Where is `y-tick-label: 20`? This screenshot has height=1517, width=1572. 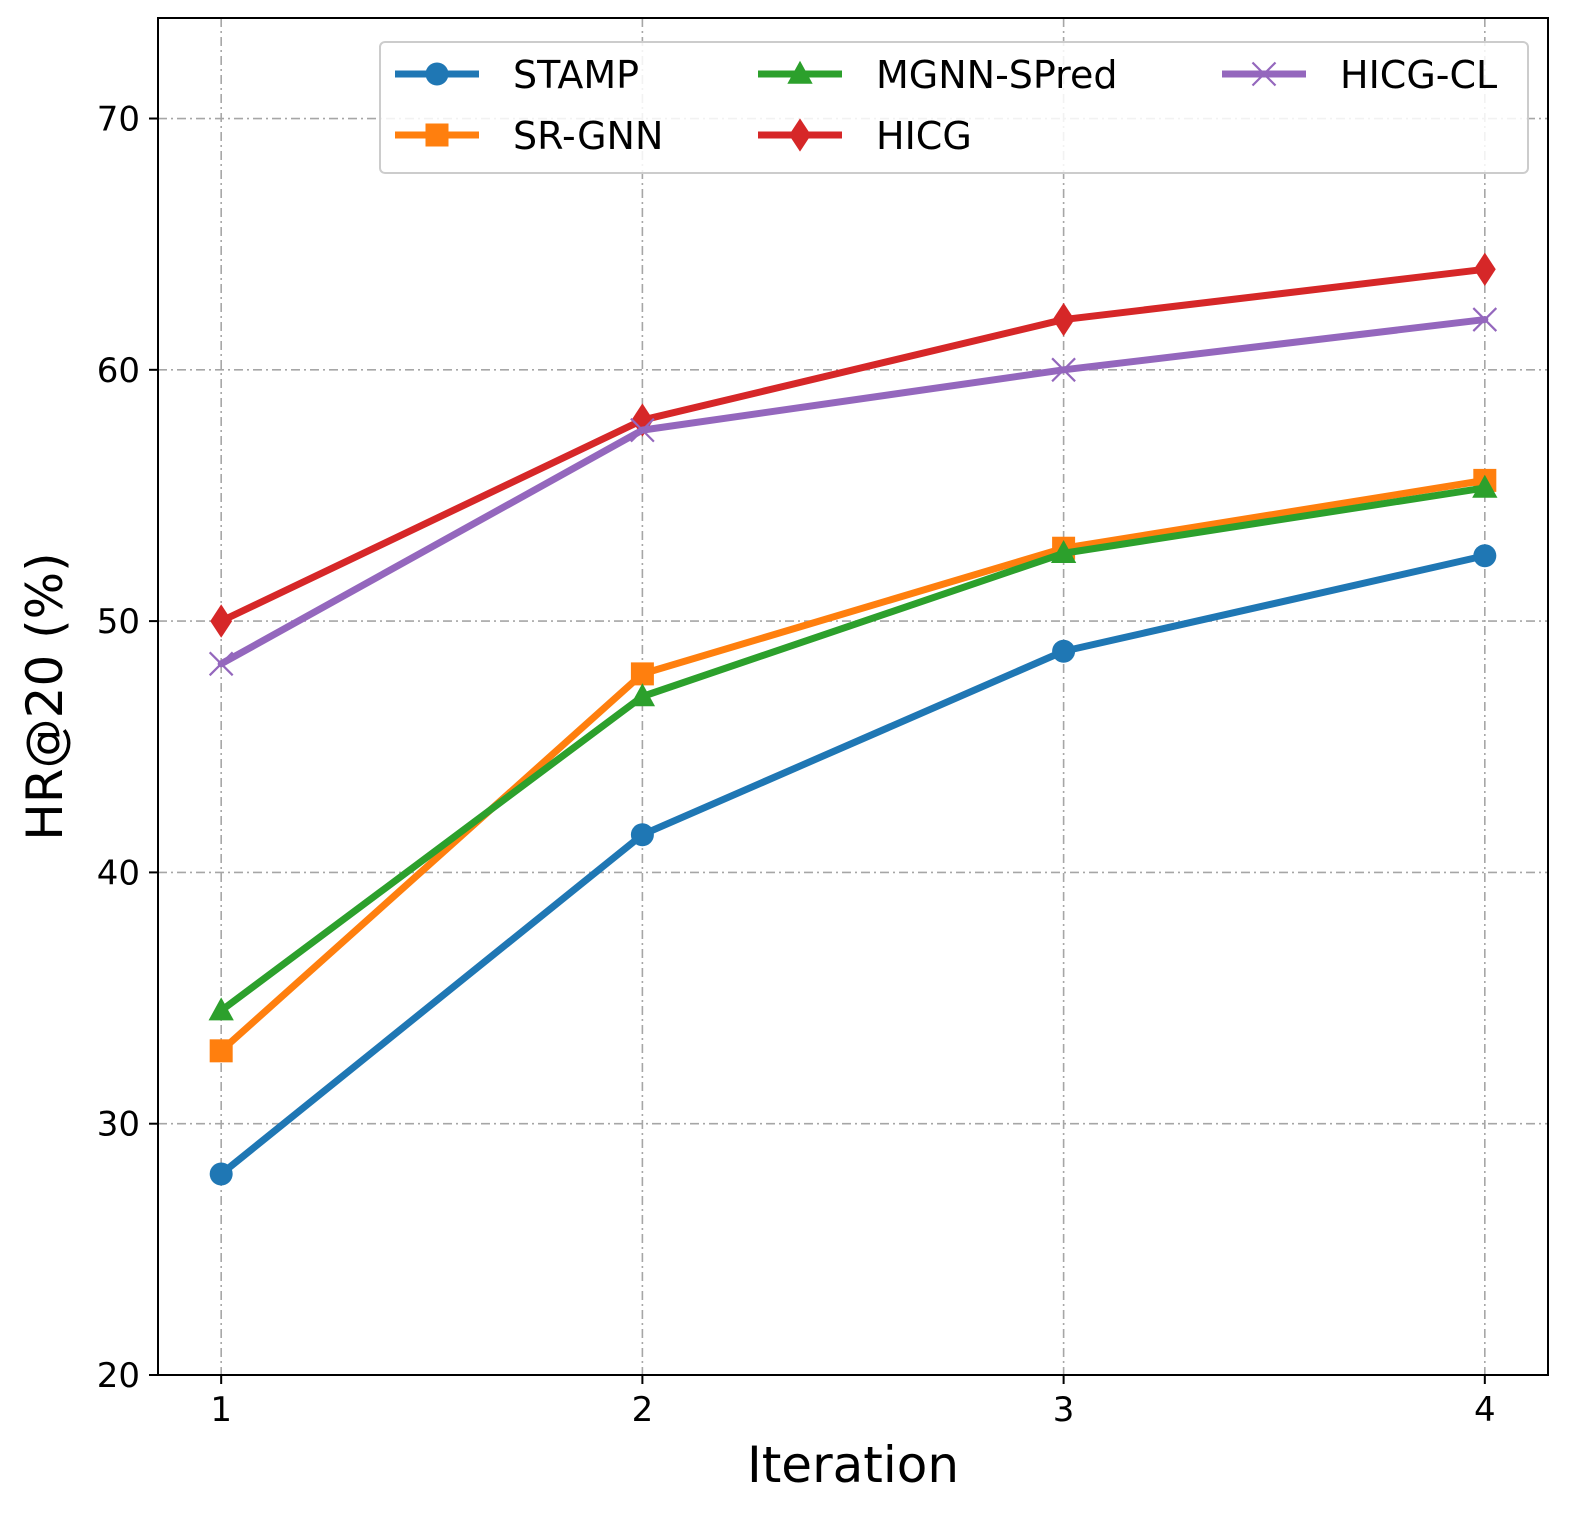 y-tick-label: 20 is located at coordinates (118, 1376).